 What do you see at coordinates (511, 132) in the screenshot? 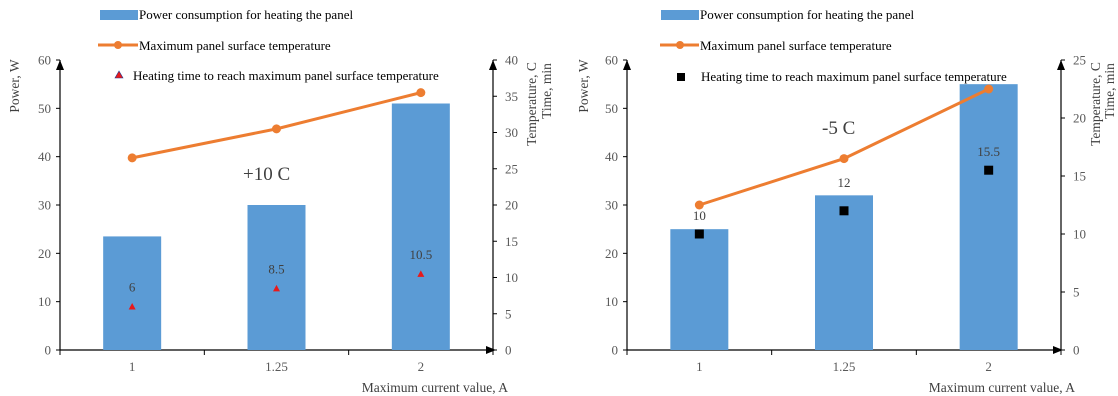
I see `y-right-tick-label: 30` at bounding box center [511, 132].